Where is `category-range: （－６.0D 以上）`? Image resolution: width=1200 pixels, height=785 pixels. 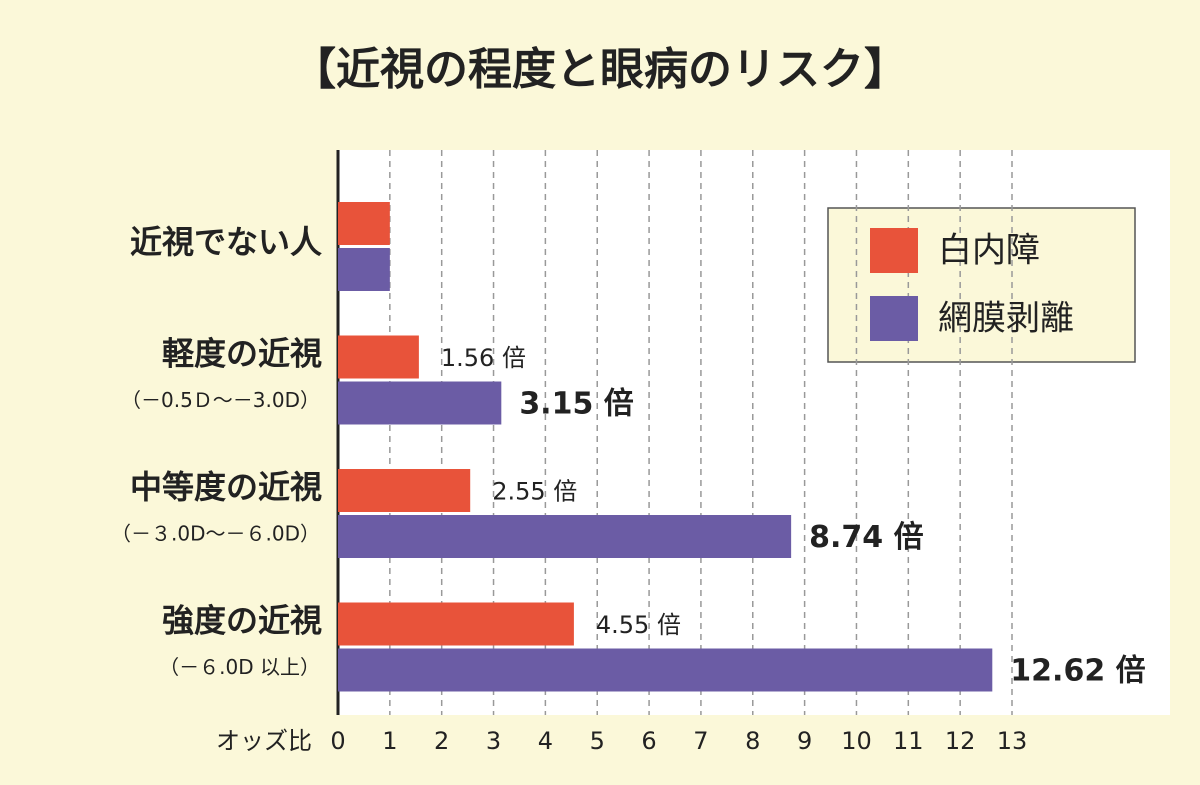
category-range: （－６.0D 以上） is located at coordinates (239, 667).